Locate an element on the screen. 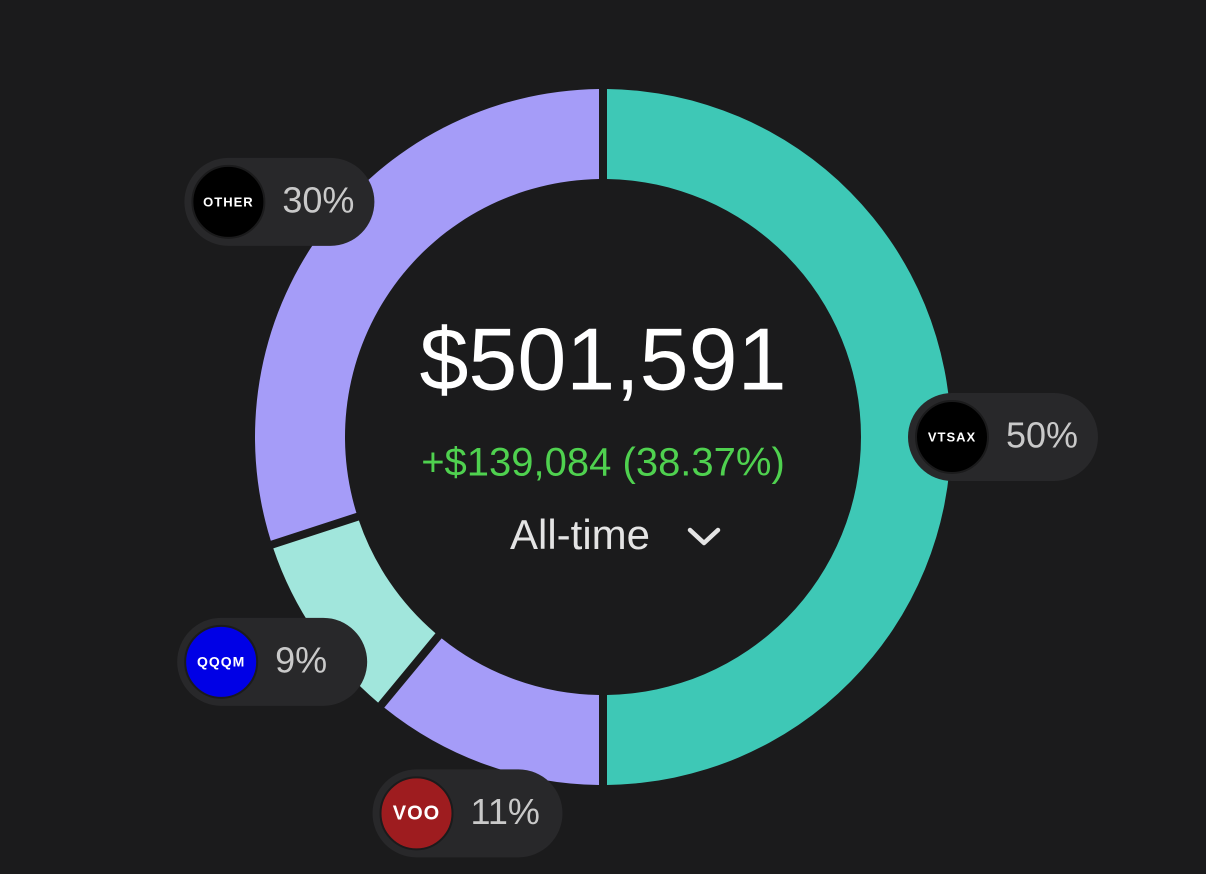 The width and height of the screenshot is (1206, 874). percent-label: 50% is located at coordinates (1042, 435).